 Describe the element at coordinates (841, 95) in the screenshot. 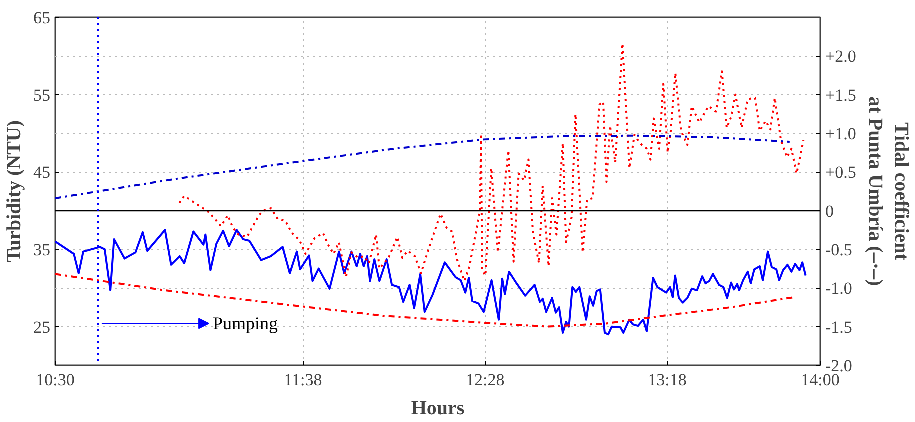

I see `y2-tick-label: +1.5` at that location.